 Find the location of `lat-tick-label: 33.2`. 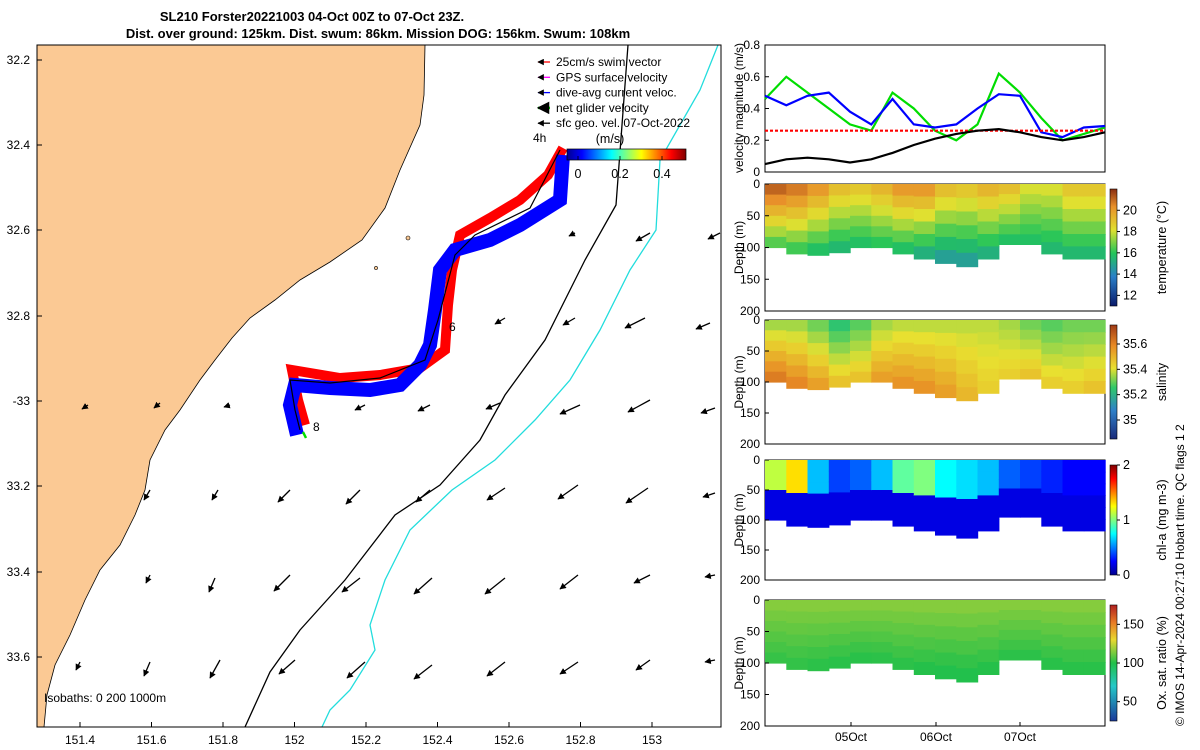

lat-tick-label: 33.2 is located at coordinates (19, 486).